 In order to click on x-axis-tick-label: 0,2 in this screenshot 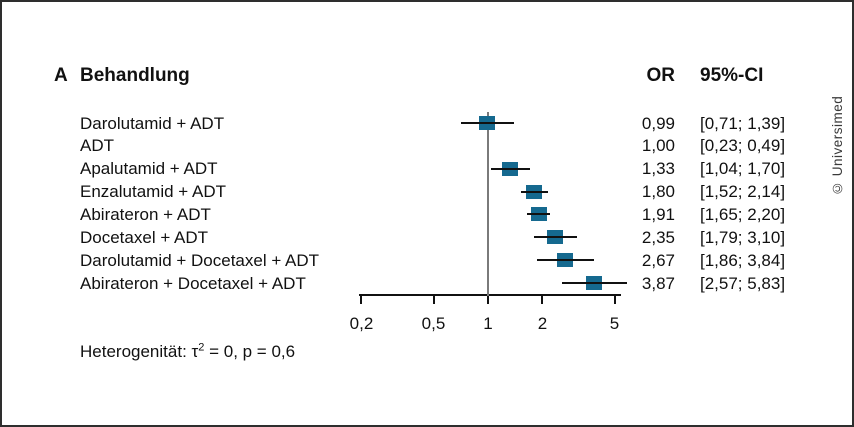, I will do `click(361, 323)`.